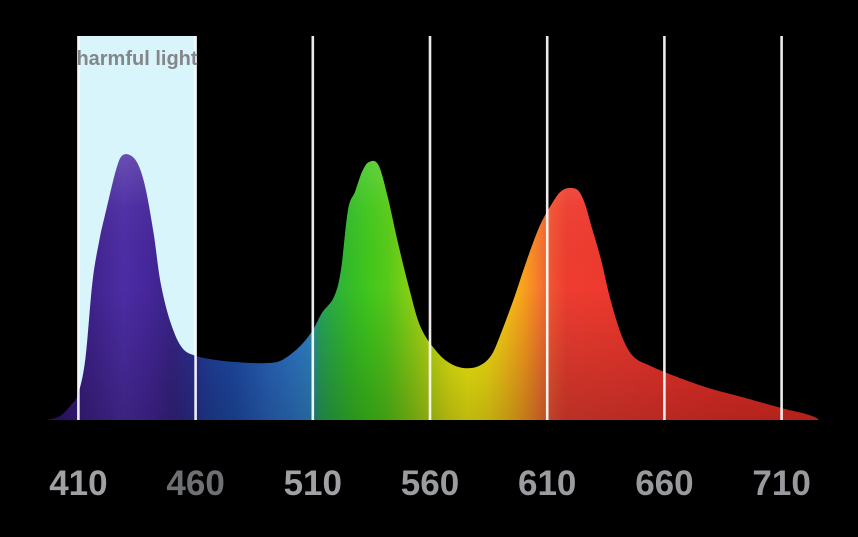  What do you see at coordinates (78, 483) in the screenshot?
I see `x-tick-label: 410` at bounding box center [78, 483].